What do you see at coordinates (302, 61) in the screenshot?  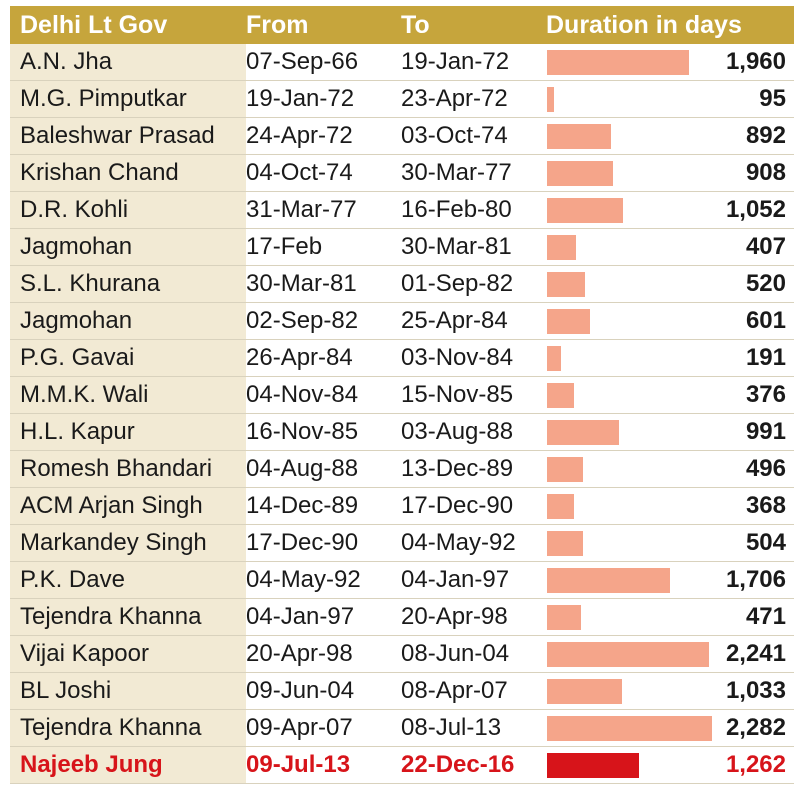 I see `from-date: 07-Sep-66` at bounding box center [302, 61].